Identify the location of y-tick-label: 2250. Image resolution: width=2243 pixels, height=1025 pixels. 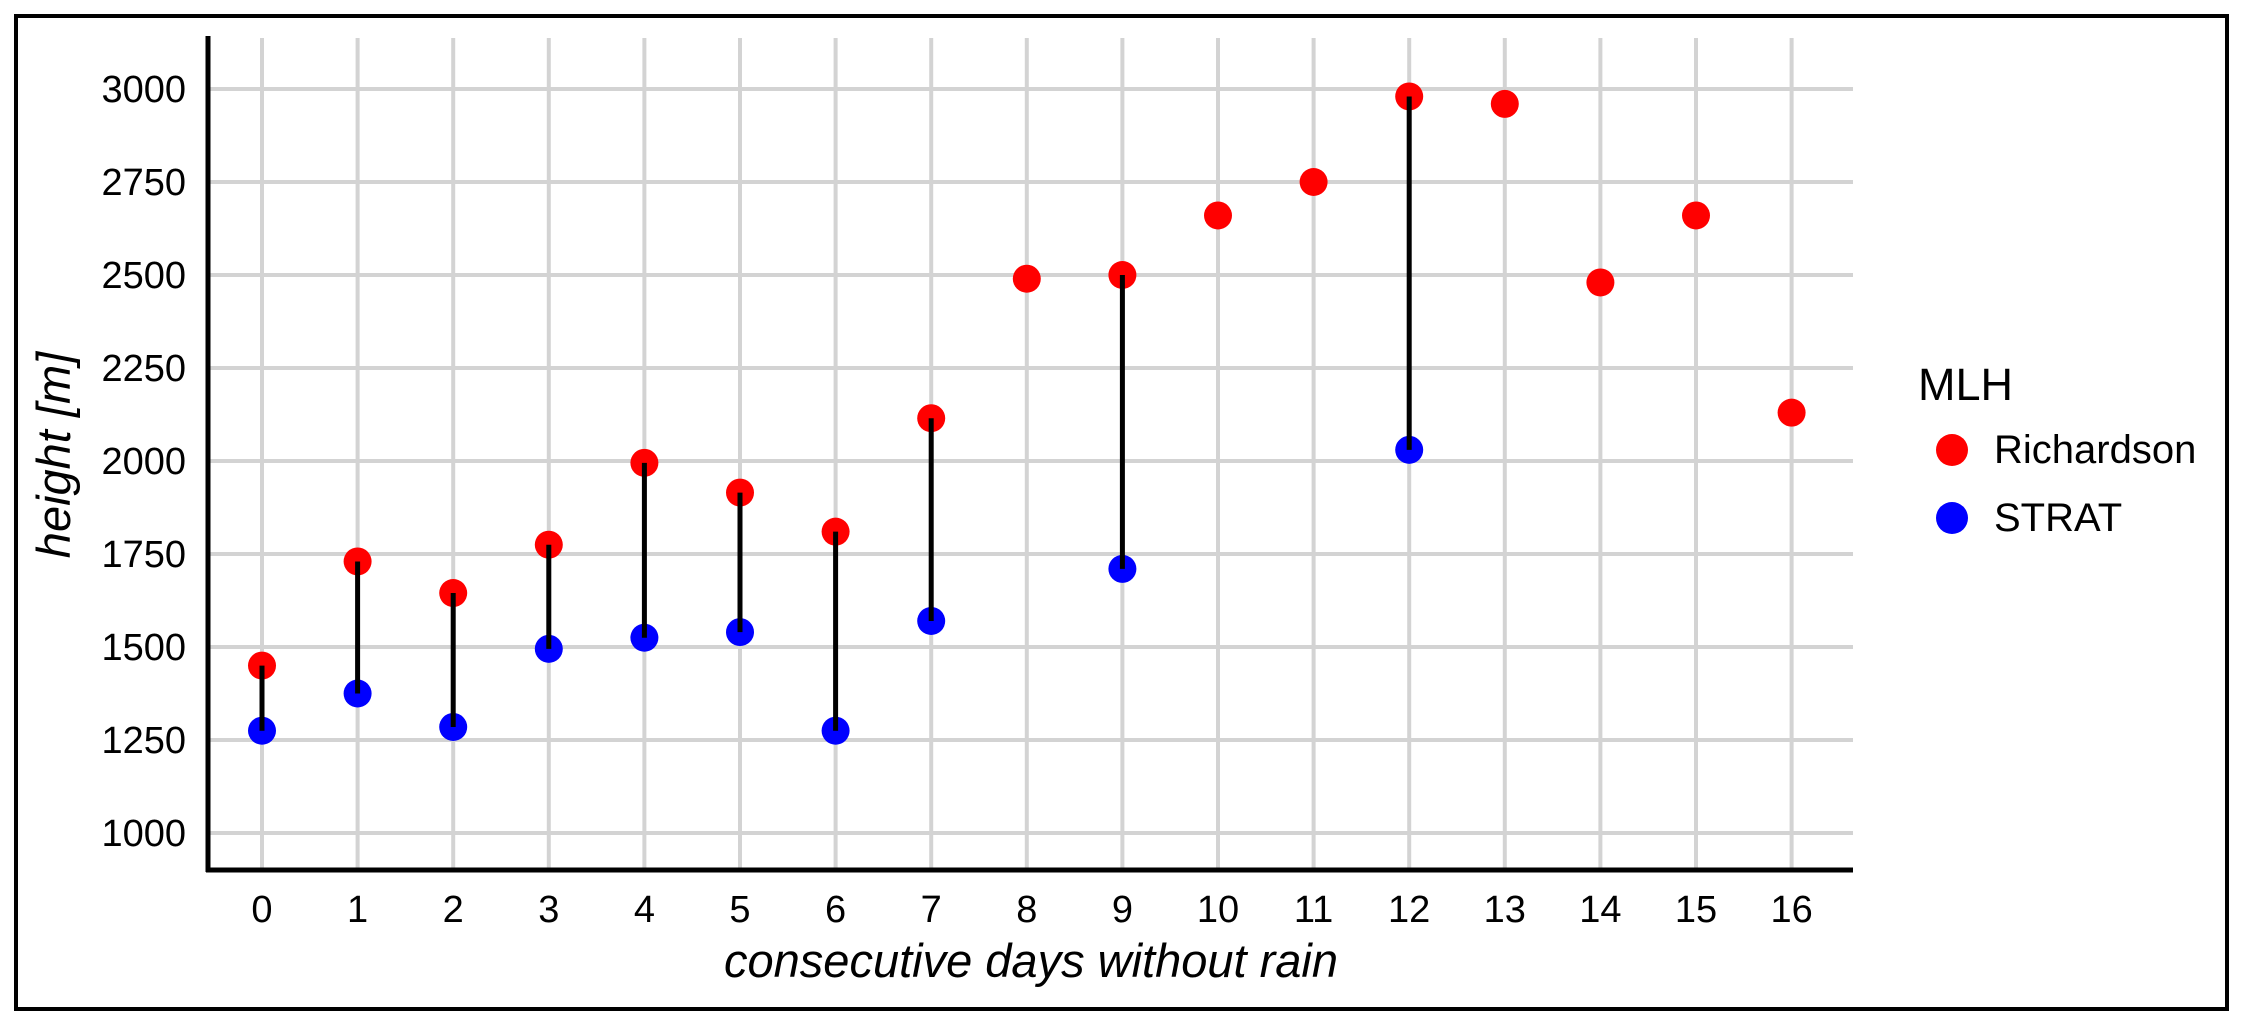
(143, 369).